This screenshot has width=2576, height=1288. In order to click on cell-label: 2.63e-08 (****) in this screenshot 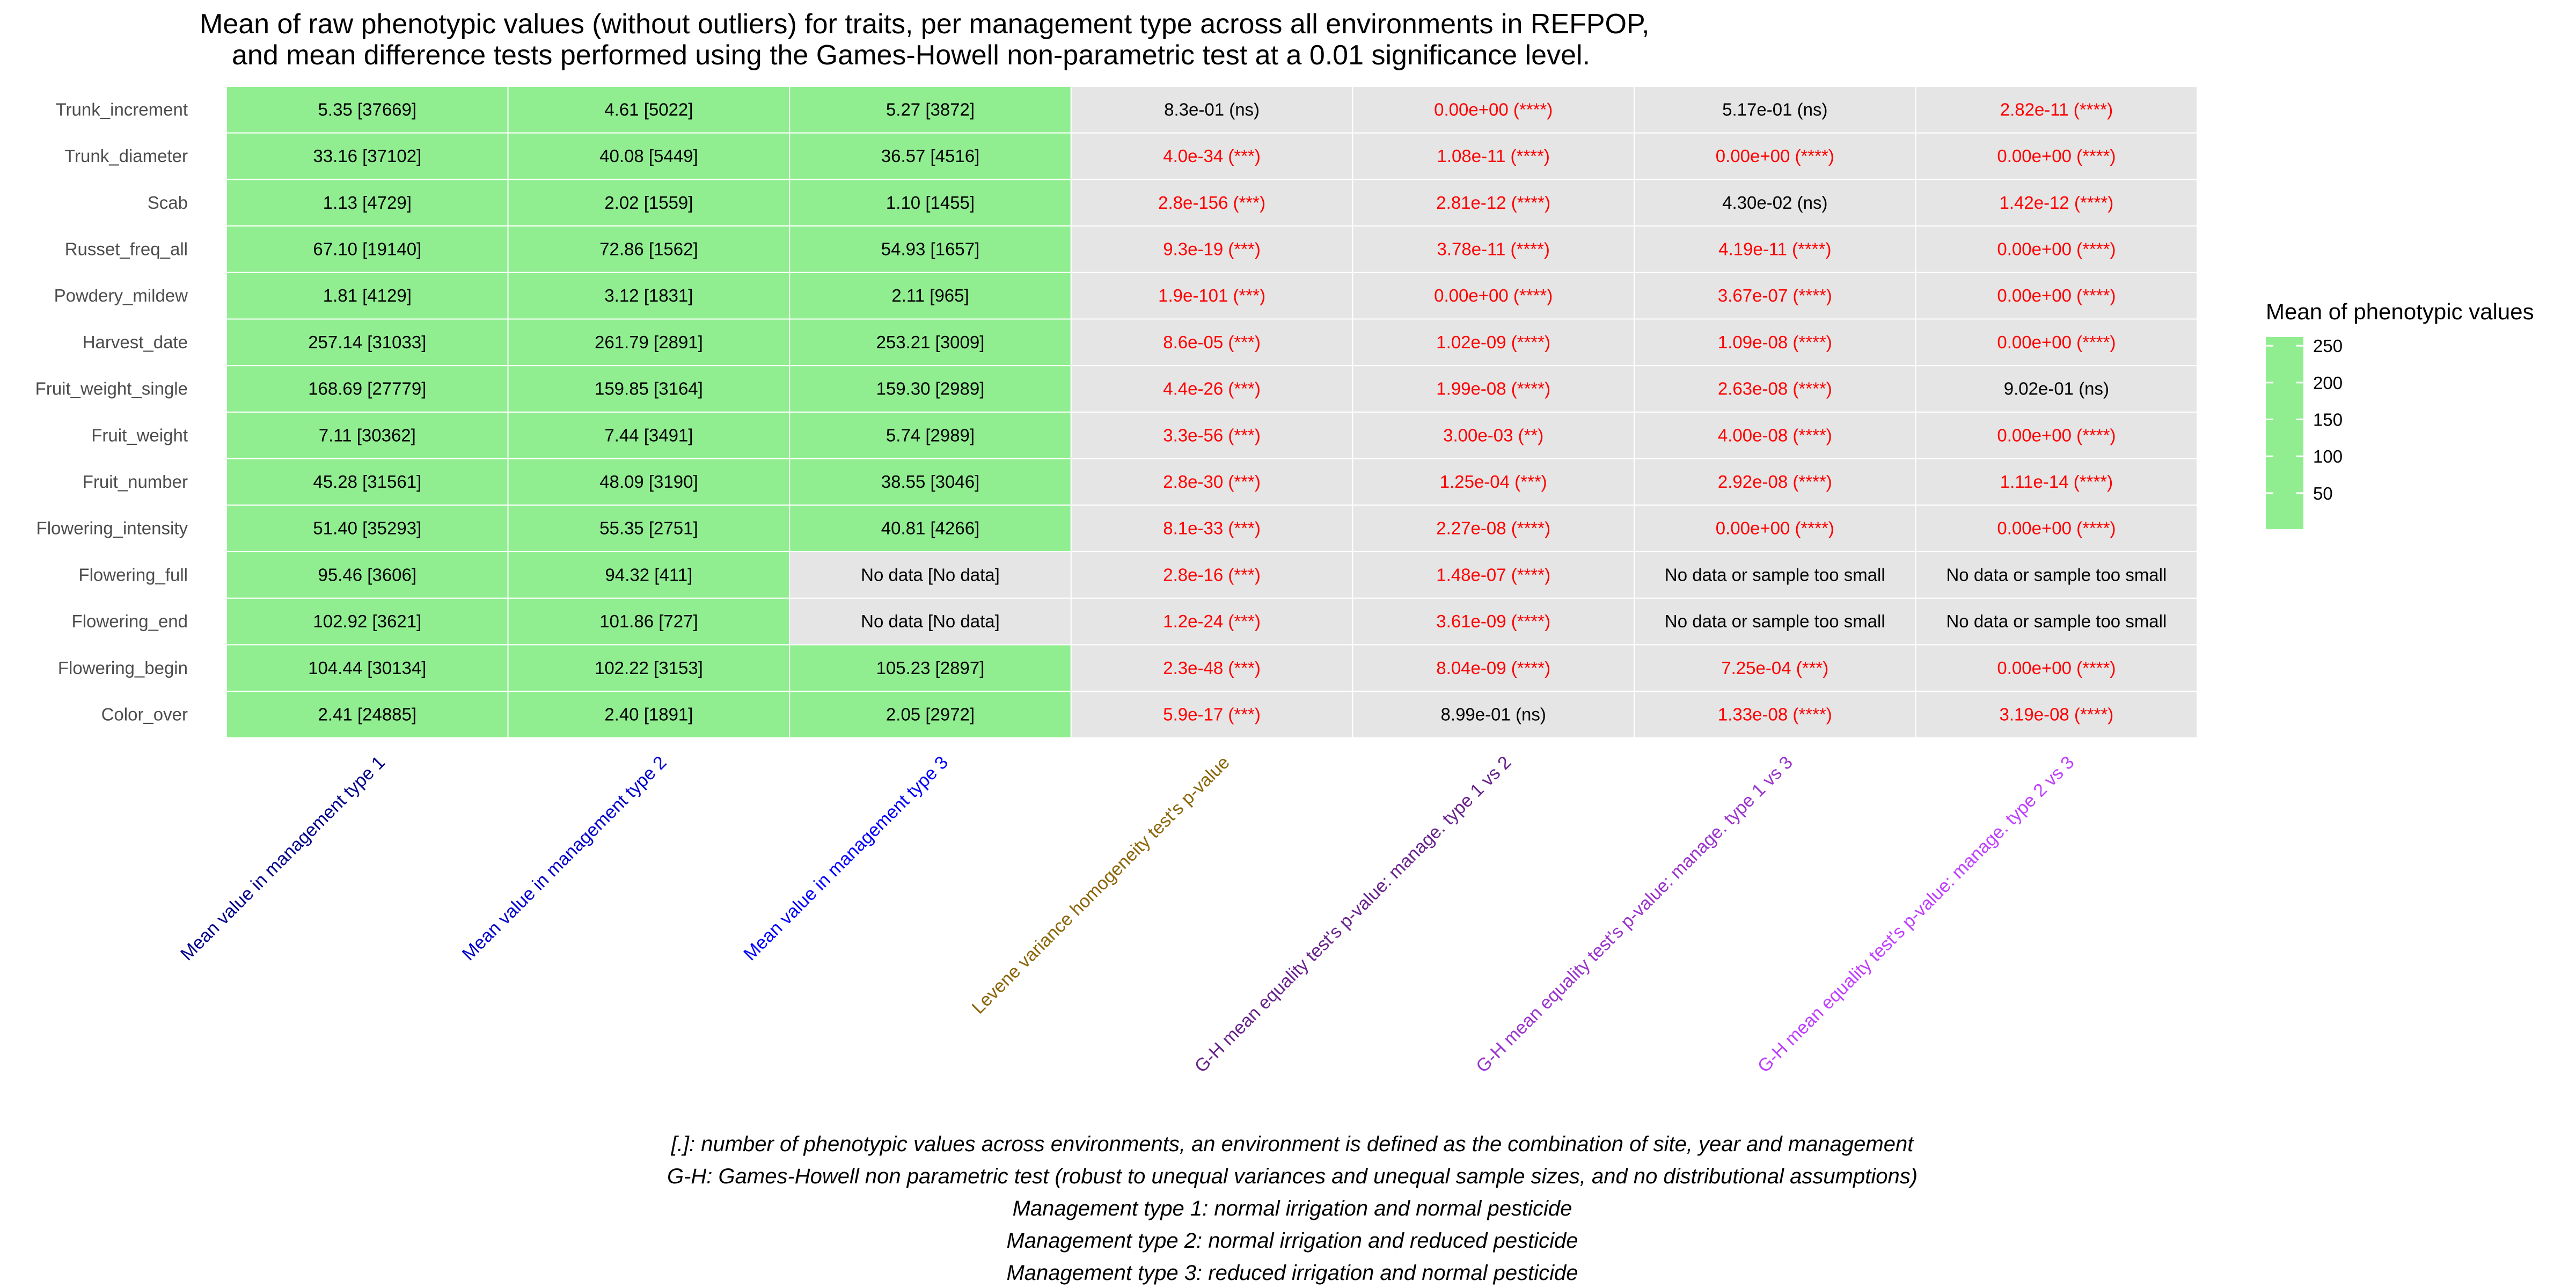, I will do `click(1775, 389)`.